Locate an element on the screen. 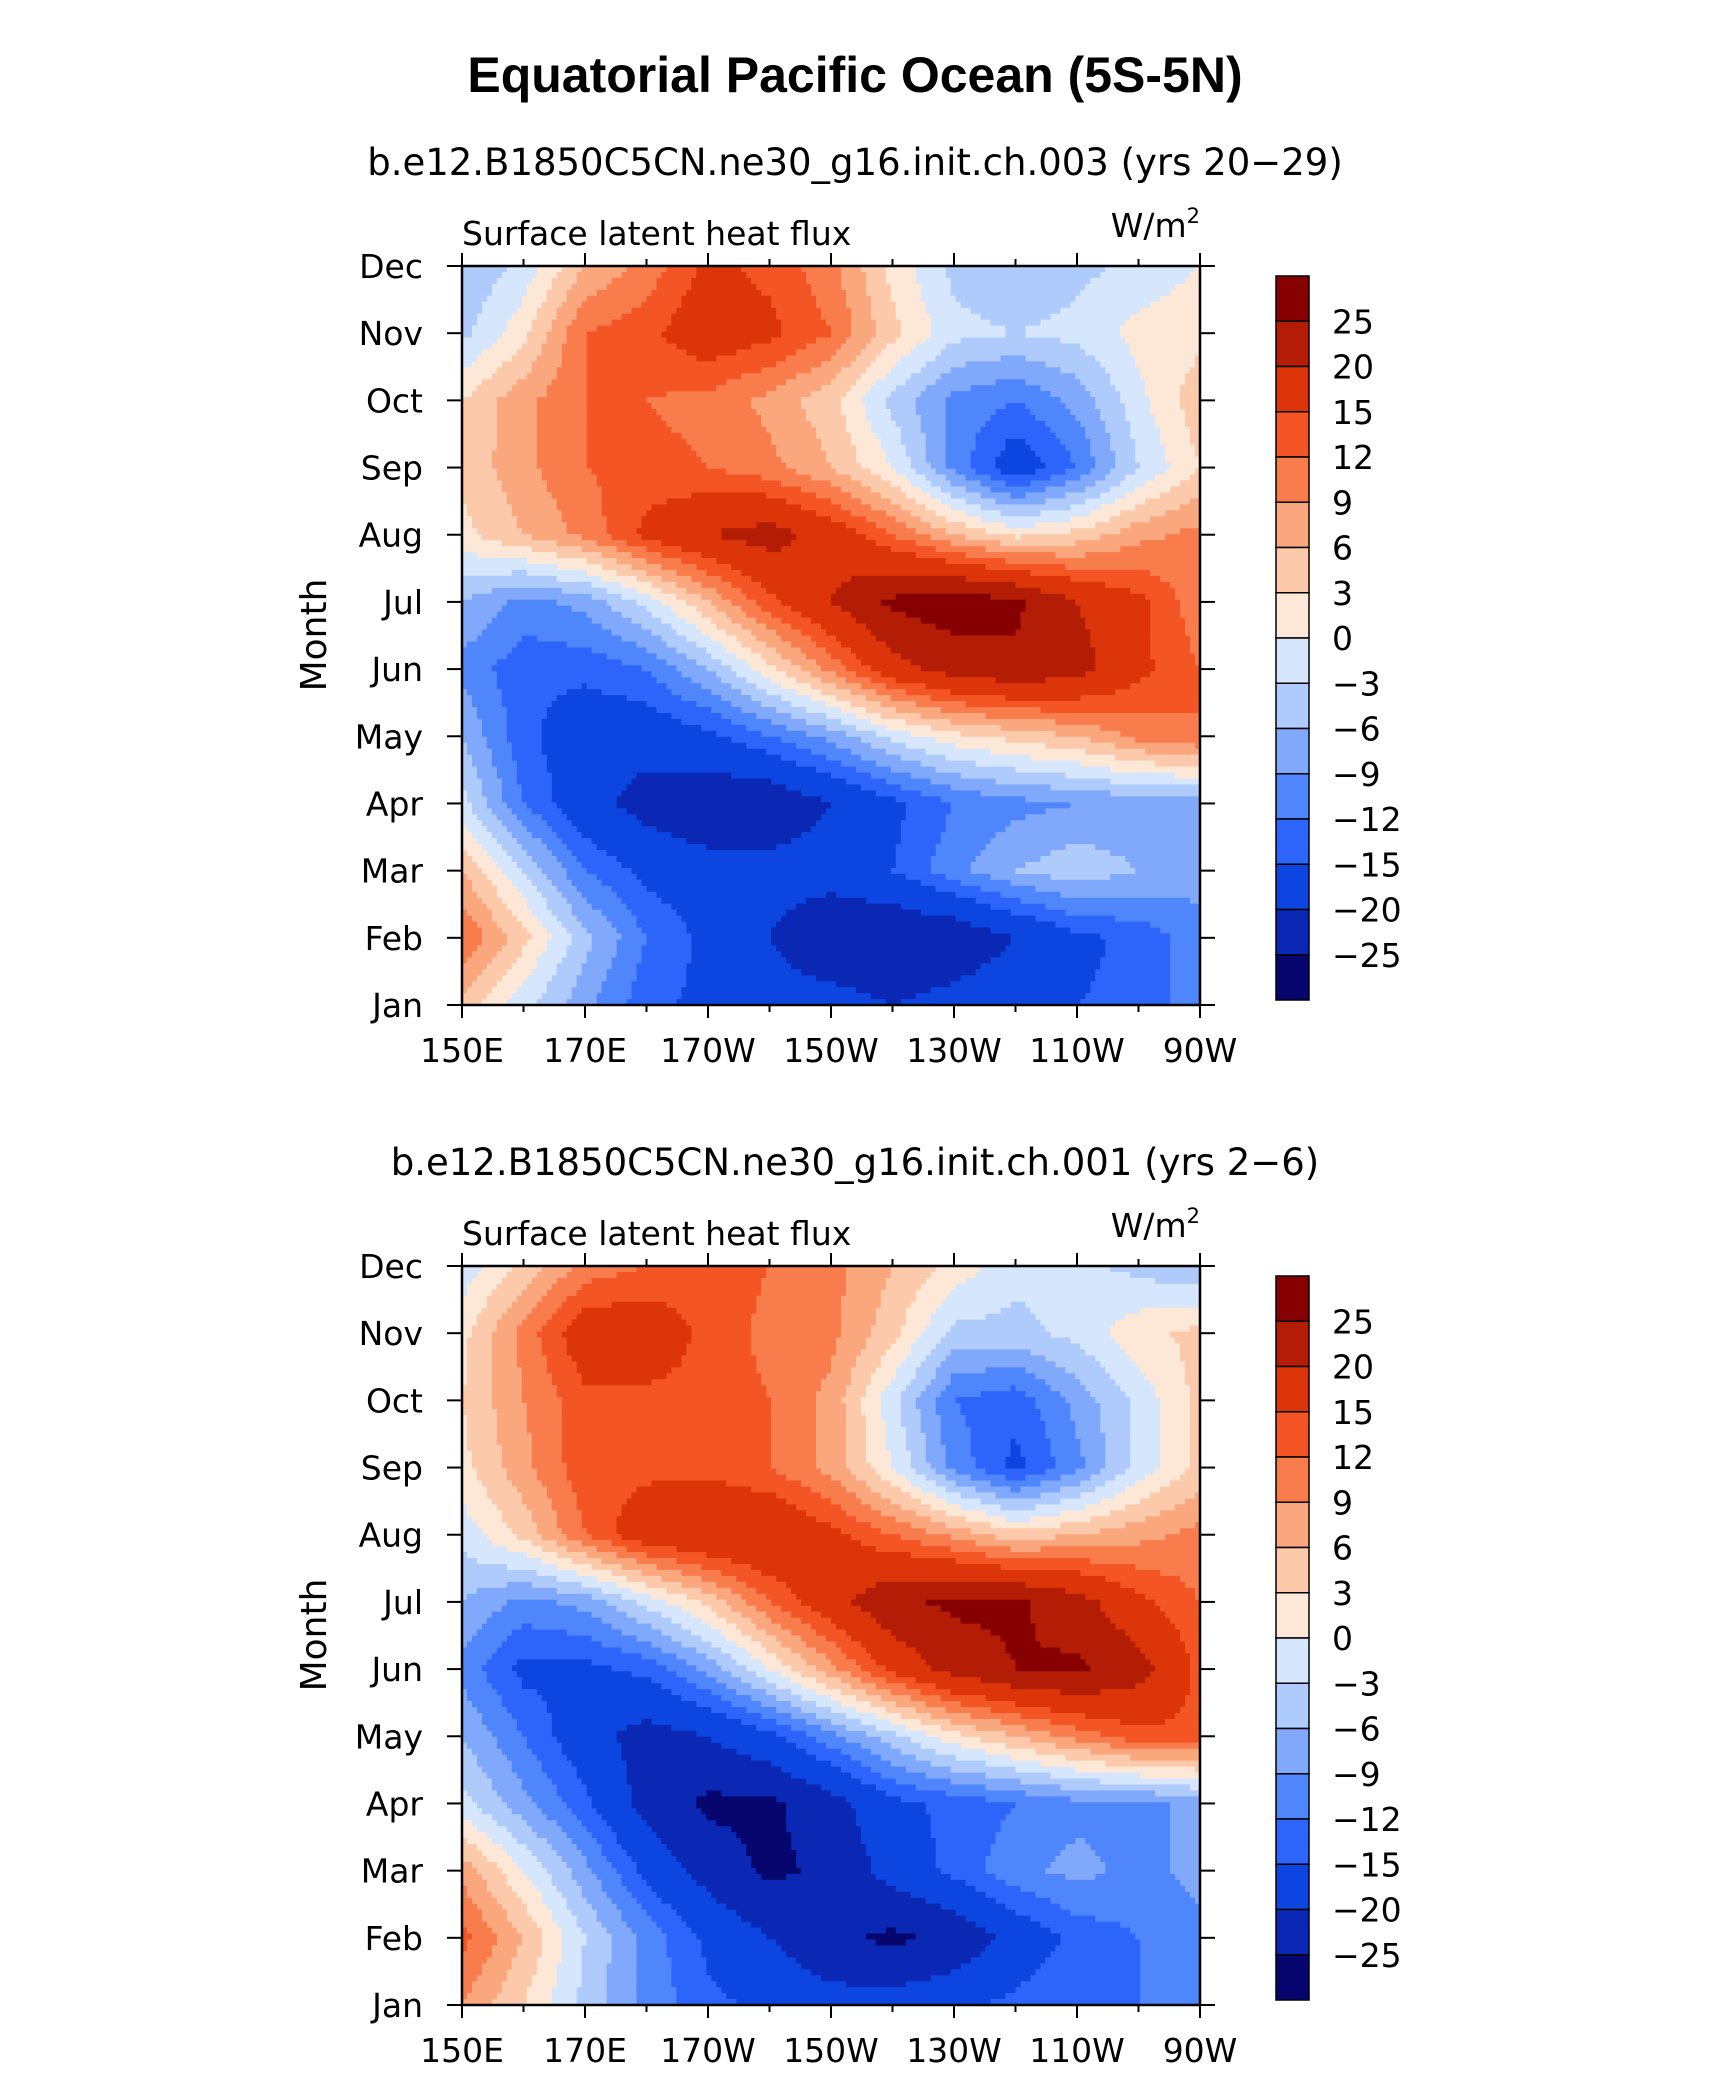 Image resolution: width=1710 pixels, height=2080 pixels. y-tick-label: Oct is located at coordinates (394, 1400).